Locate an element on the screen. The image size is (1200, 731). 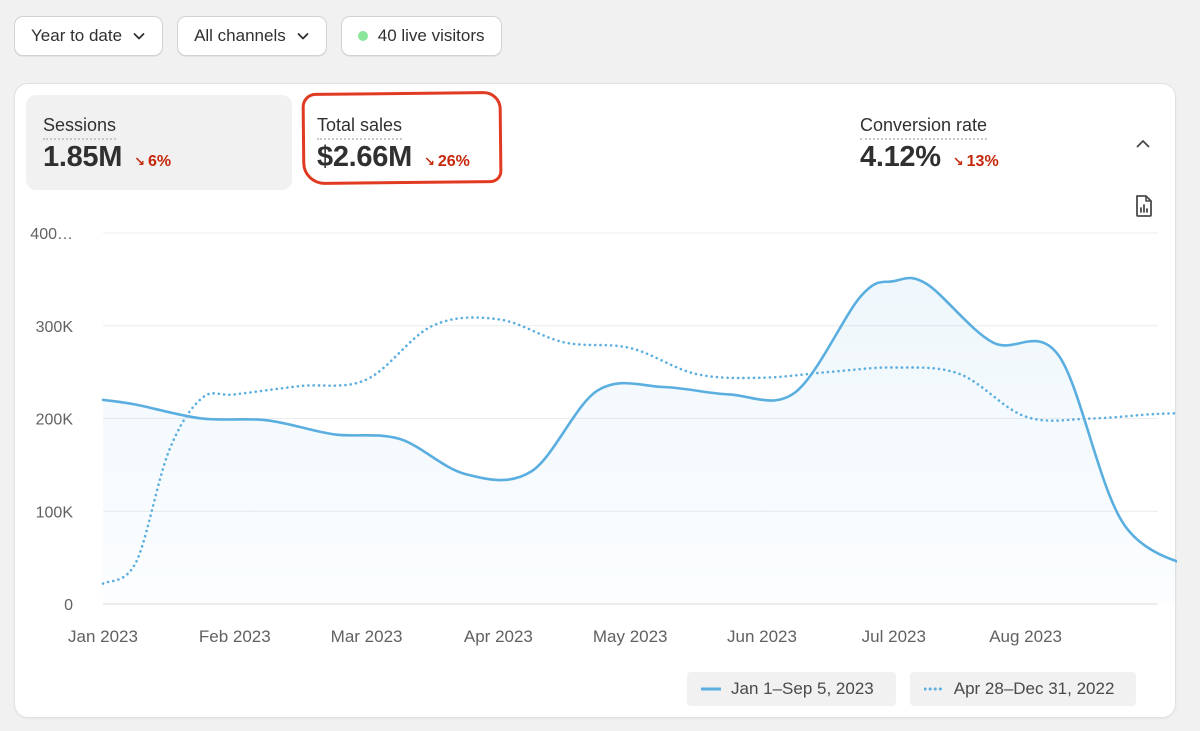
legend-label: Apr 28–Dec 31, 2022 is located at coordinates (1034, 688).